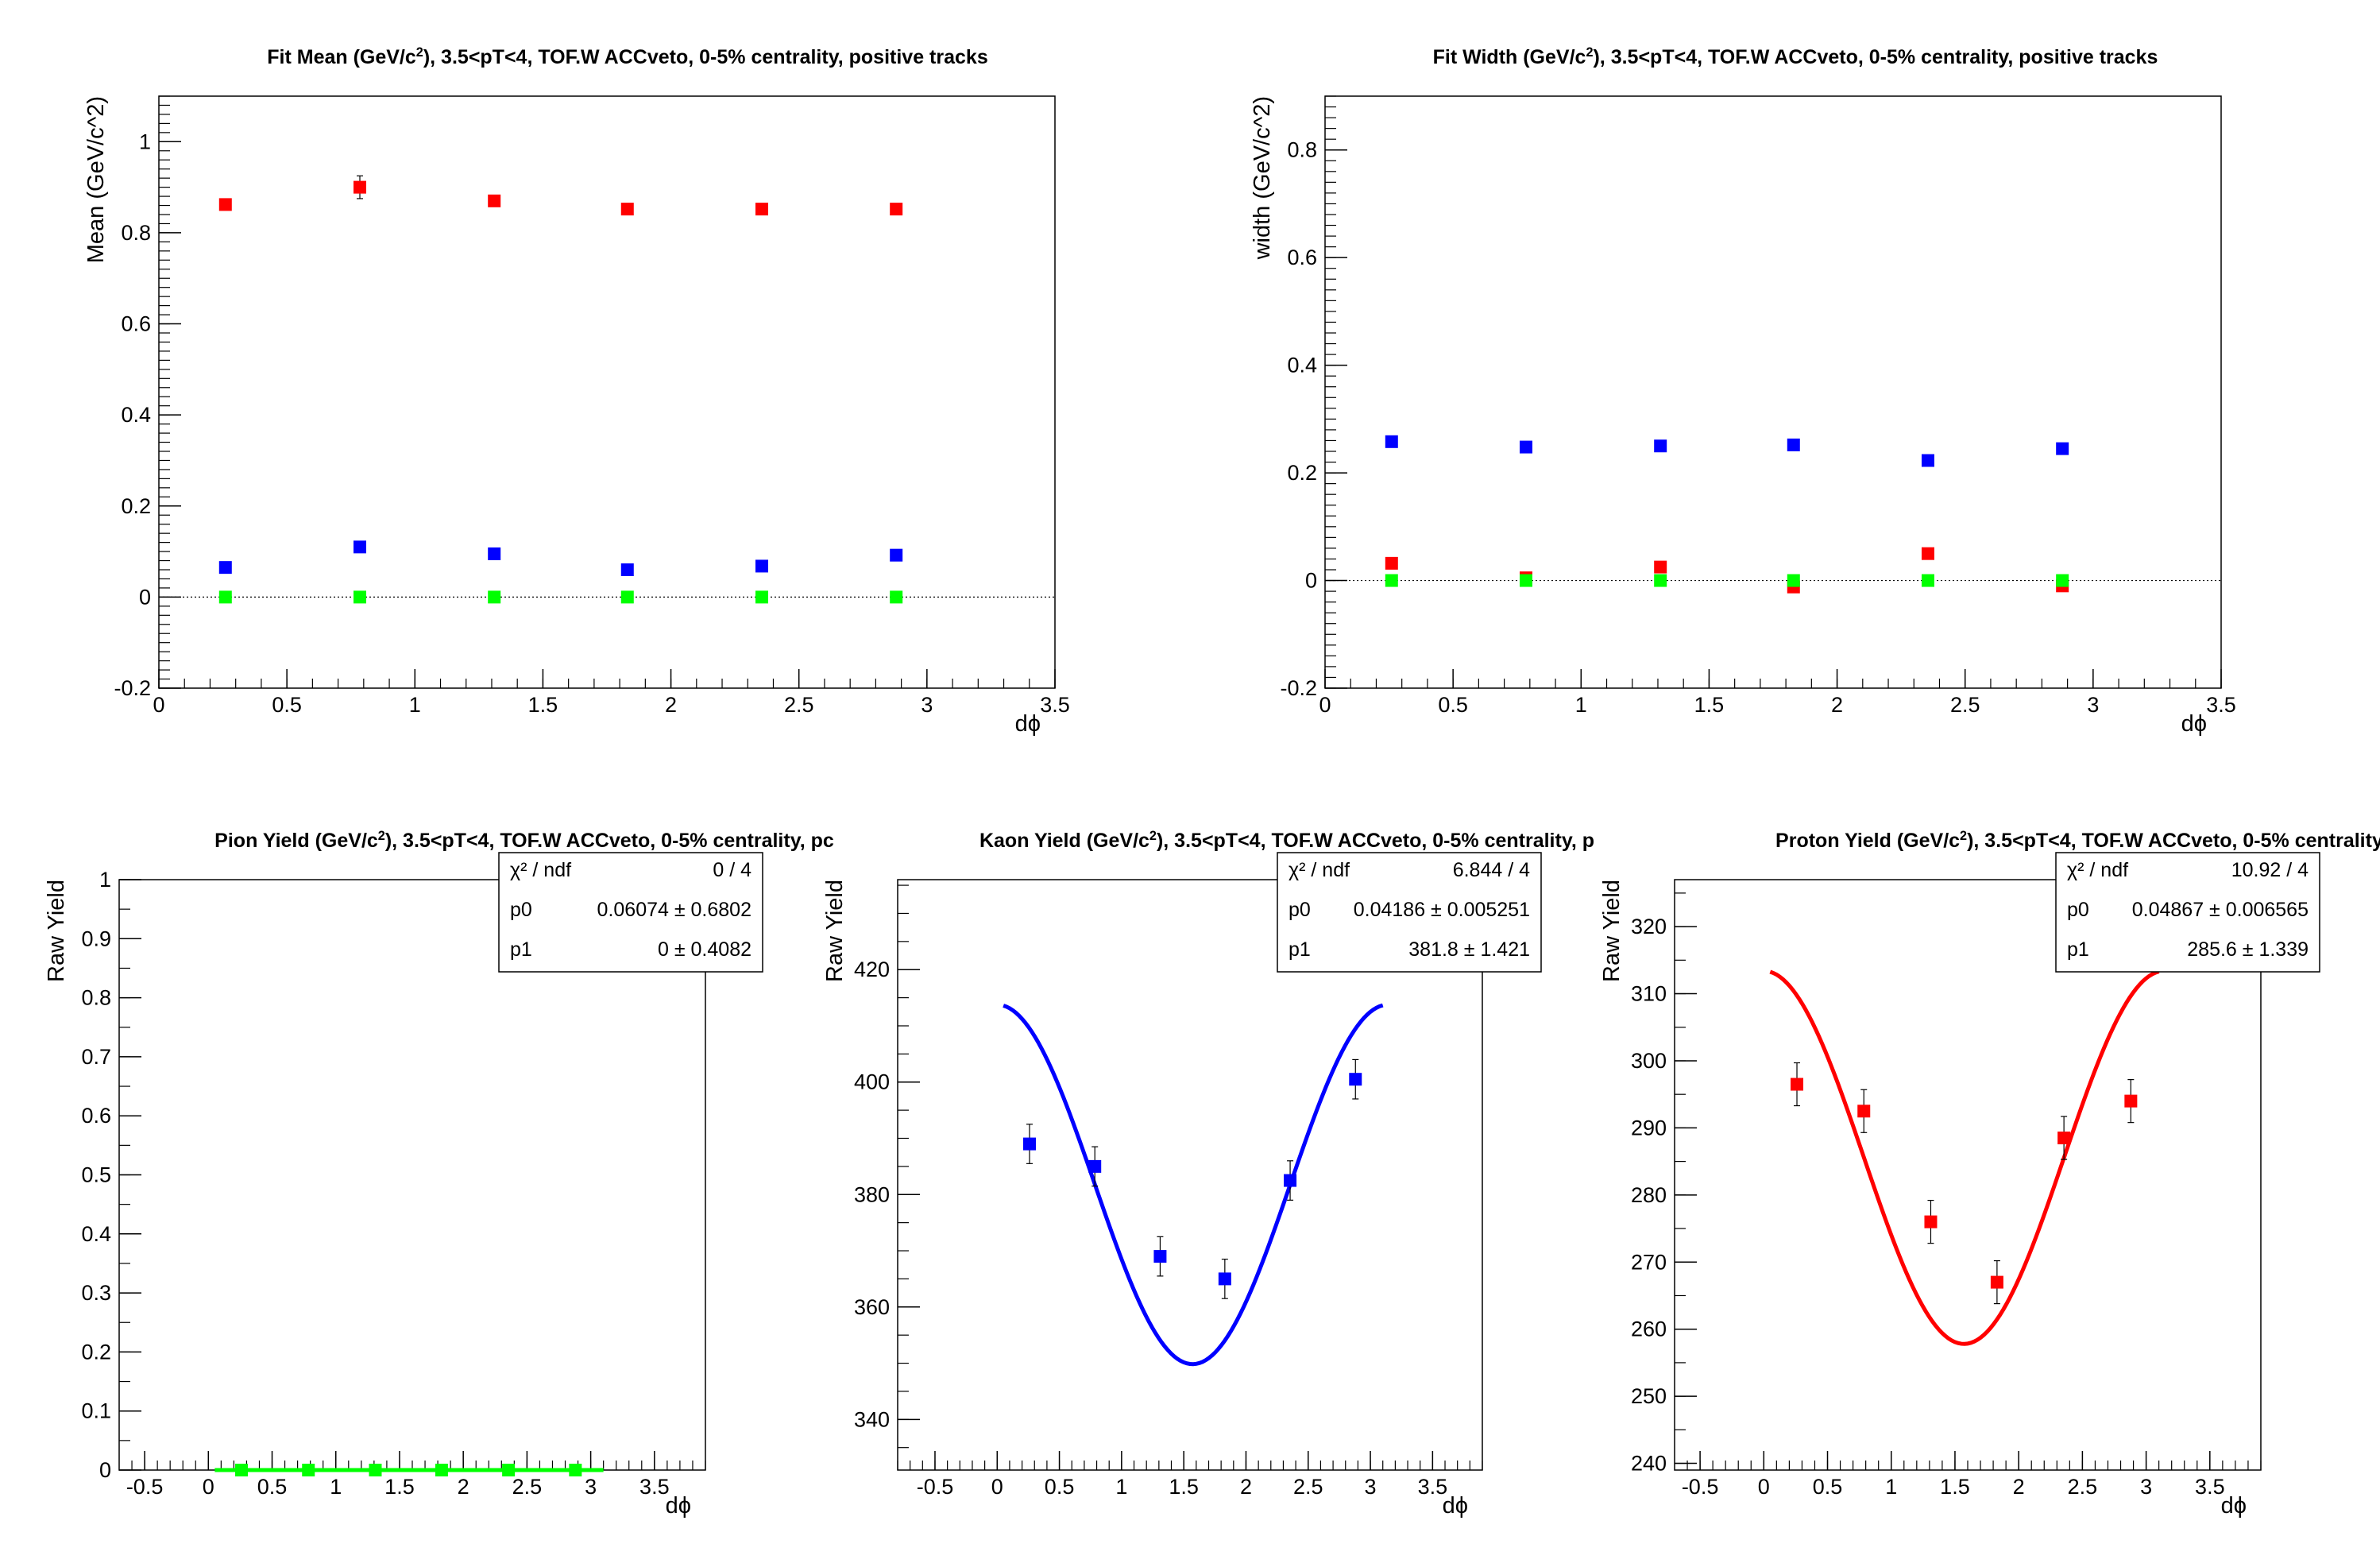 This screenshot has width=2380, height=1567. I want to click on y-tick-label: 280, so click(1649, 1195).